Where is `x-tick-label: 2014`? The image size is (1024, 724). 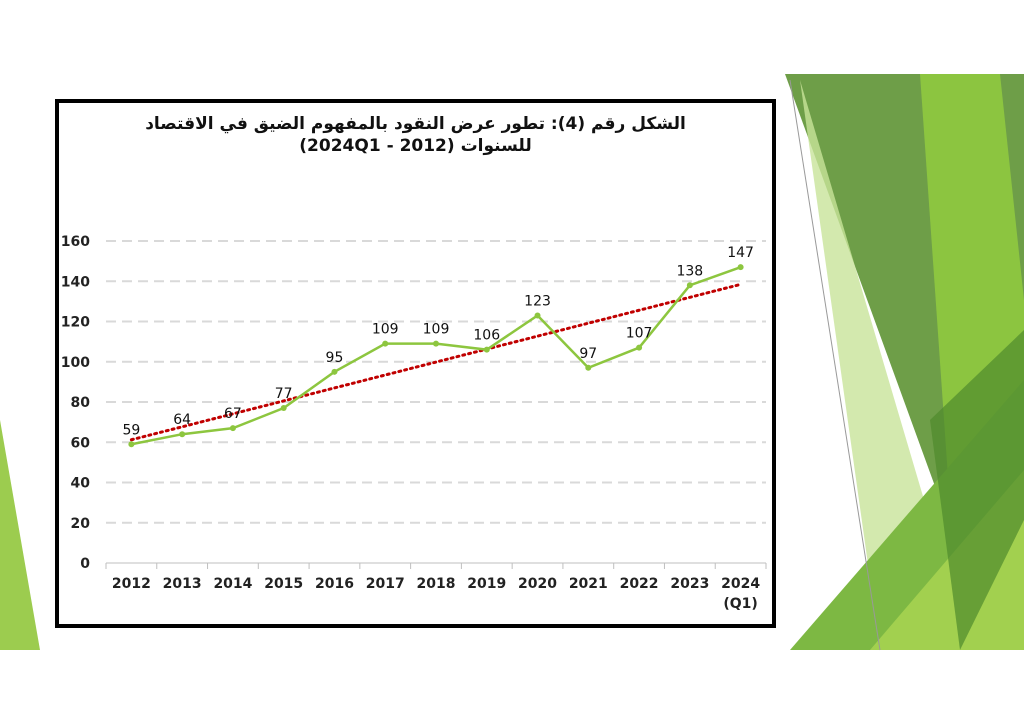 x-tick-label: 2014 is located at coordinates (232, 584).